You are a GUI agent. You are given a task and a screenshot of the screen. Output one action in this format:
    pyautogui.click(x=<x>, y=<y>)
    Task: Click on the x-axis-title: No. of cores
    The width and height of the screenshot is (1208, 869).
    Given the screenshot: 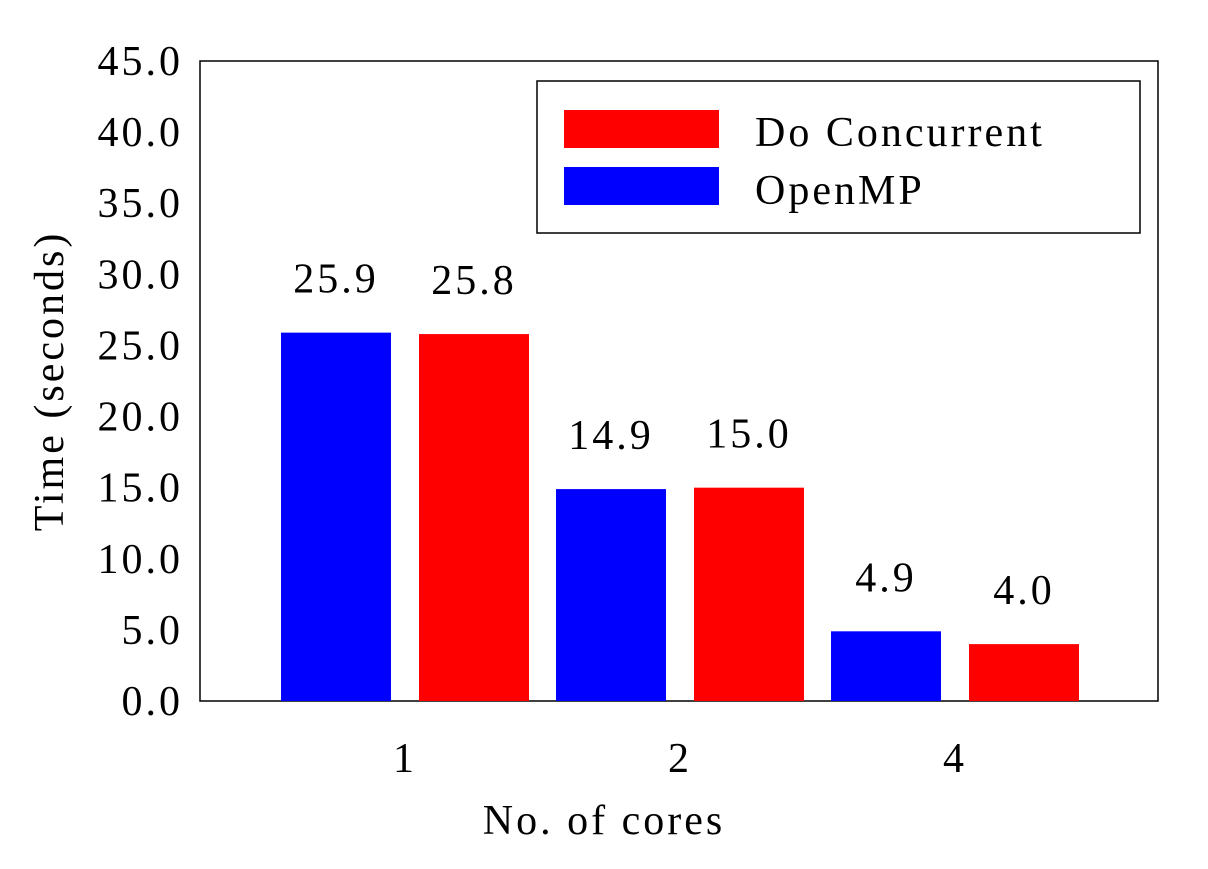 What is the action you would take?
    pyautogui.click(x=604, y=821)
    